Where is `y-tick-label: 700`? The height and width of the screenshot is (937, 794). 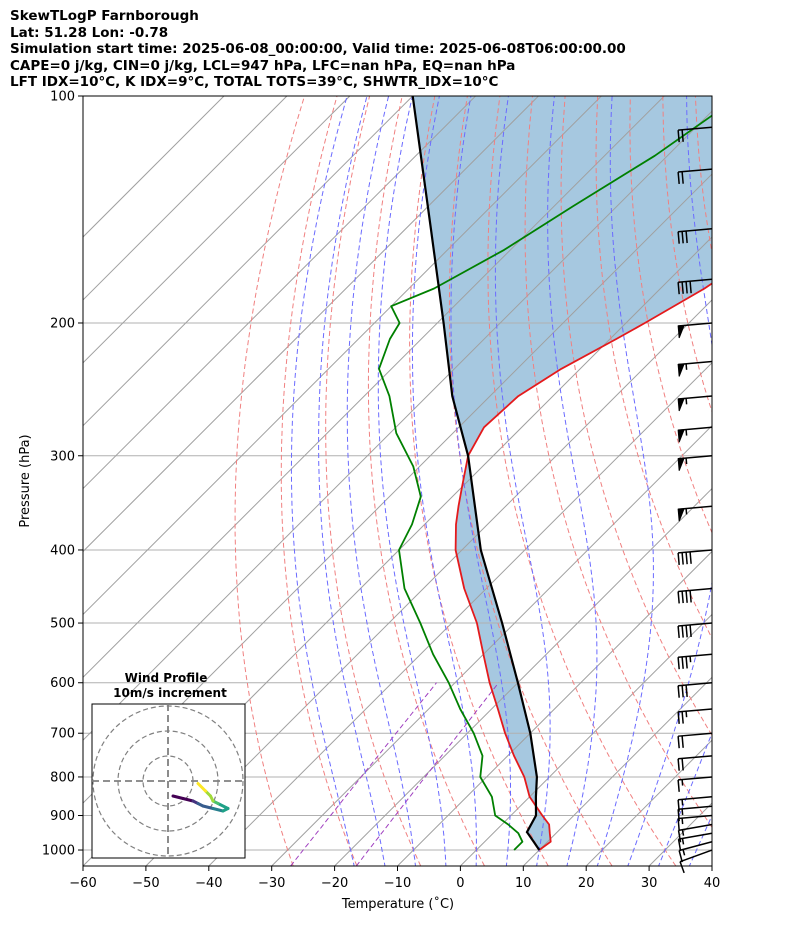 y-tick-label: 700 is located at coordinates (62, 734).